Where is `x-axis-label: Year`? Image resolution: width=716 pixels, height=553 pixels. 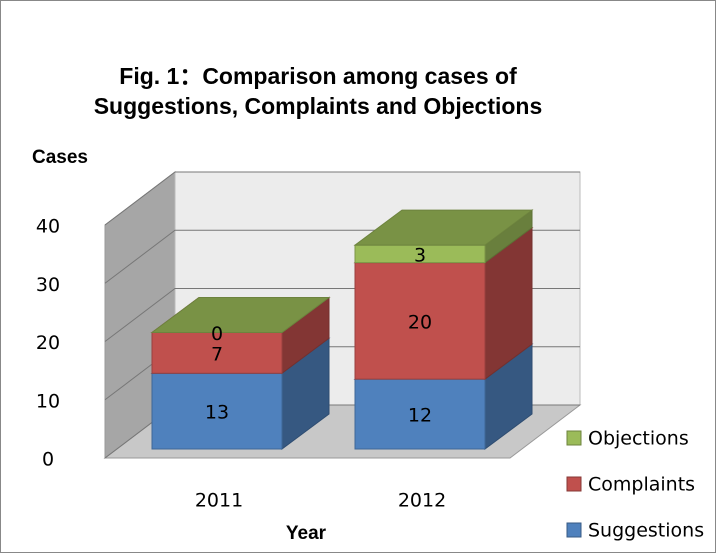 x-axis-label: Year is located at coordinates (306, 533).